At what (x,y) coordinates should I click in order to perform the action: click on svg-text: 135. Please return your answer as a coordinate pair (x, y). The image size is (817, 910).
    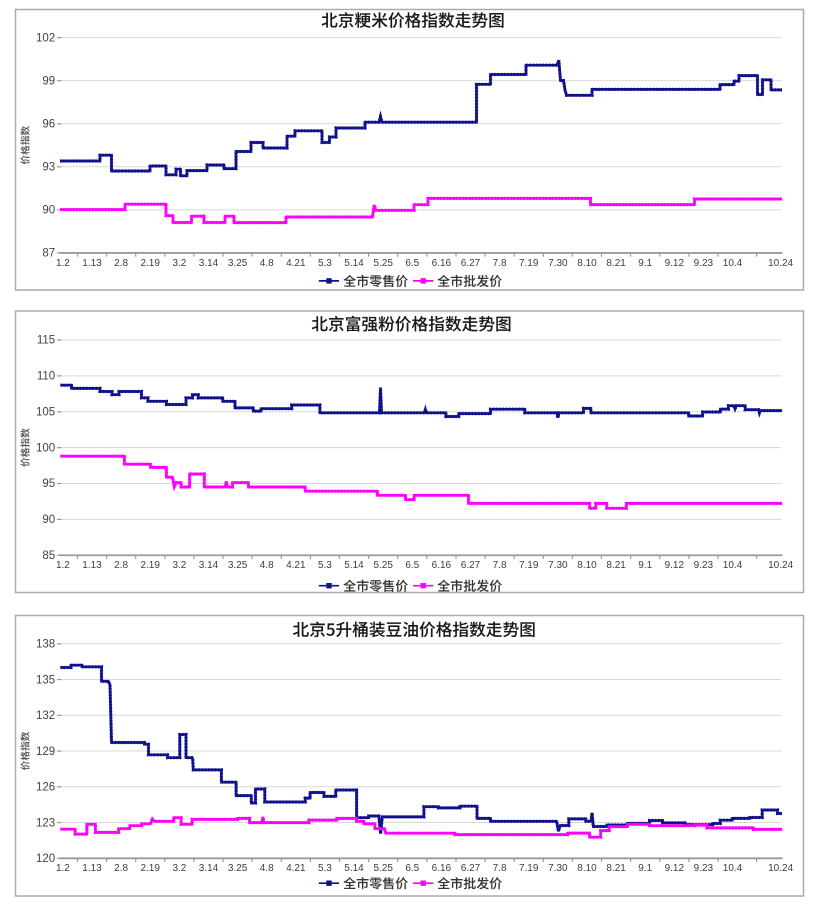
    Looking at the image, I should click on (45, 680).